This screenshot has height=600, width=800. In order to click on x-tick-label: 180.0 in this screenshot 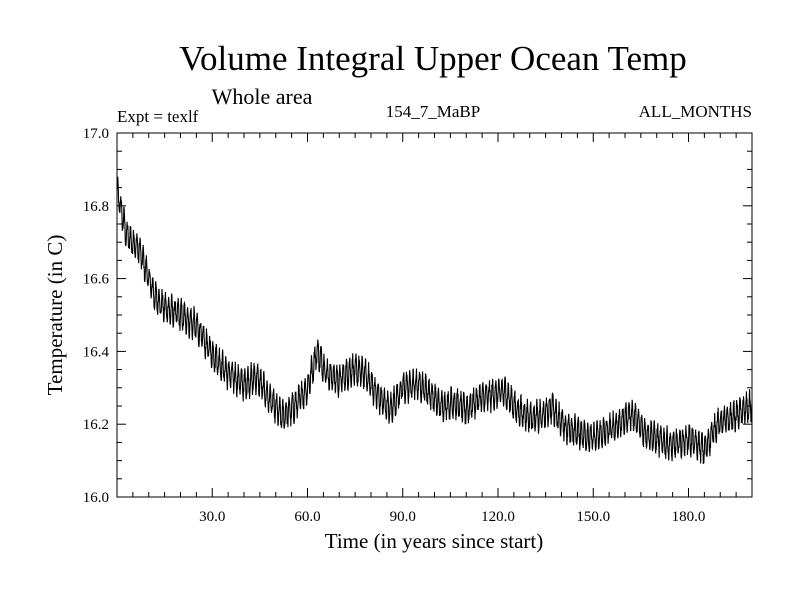, I will do `click(689, 517)`.